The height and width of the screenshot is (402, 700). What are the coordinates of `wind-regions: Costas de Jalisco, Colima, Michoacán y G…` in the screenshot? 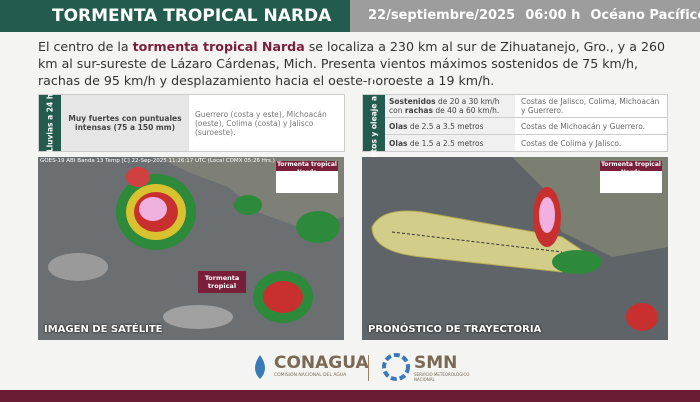 It's located at (591, 106).